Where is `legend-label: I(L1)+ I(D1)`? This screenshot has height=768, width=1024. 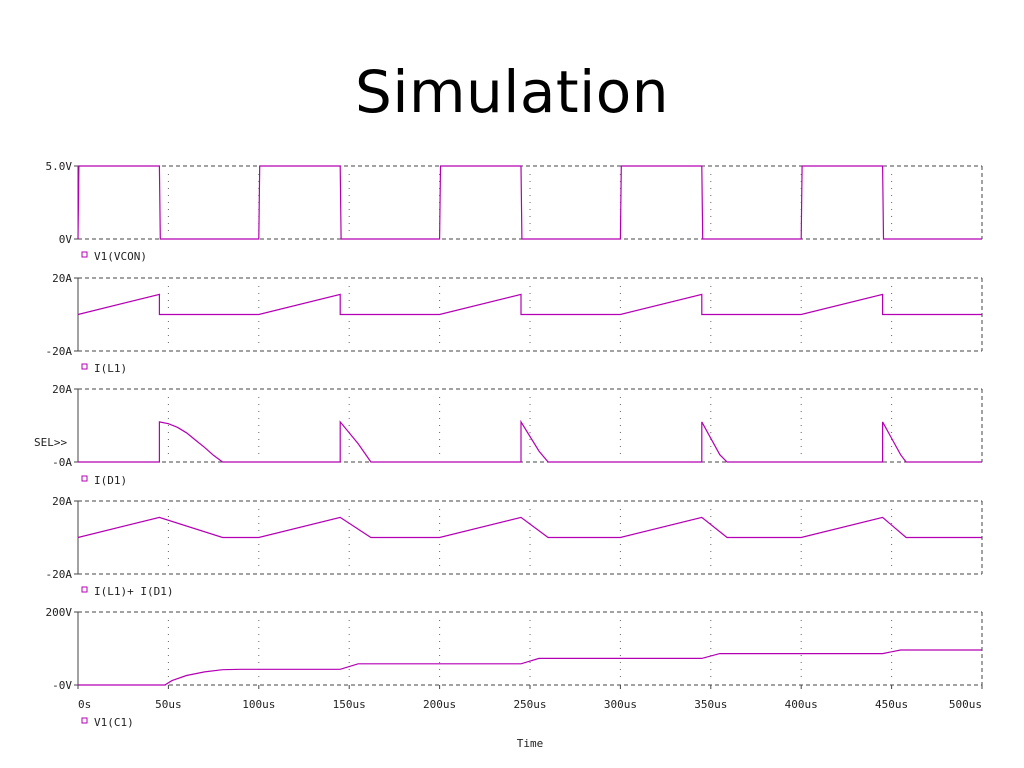
legend-label: I(L1)+ I(D1) is located at coordinates (133, 591).